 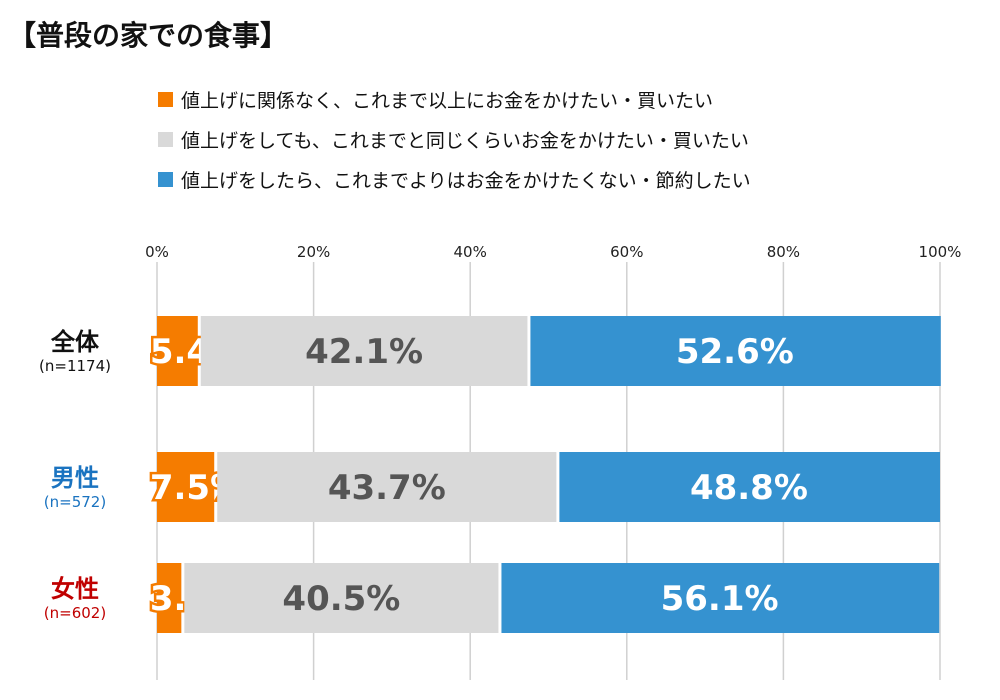 What do you see at coordinates (313, 252) in the screenshot?
I see `x-tick-label: 20%` at bounding box center [313, 252].